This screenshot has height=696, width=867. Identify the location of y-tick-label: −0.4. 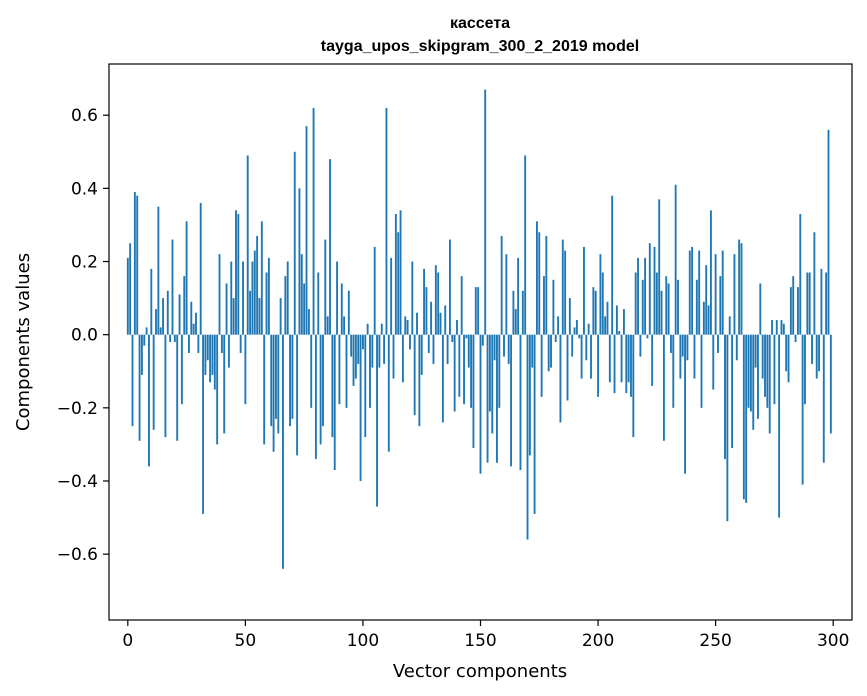
(77, 482).